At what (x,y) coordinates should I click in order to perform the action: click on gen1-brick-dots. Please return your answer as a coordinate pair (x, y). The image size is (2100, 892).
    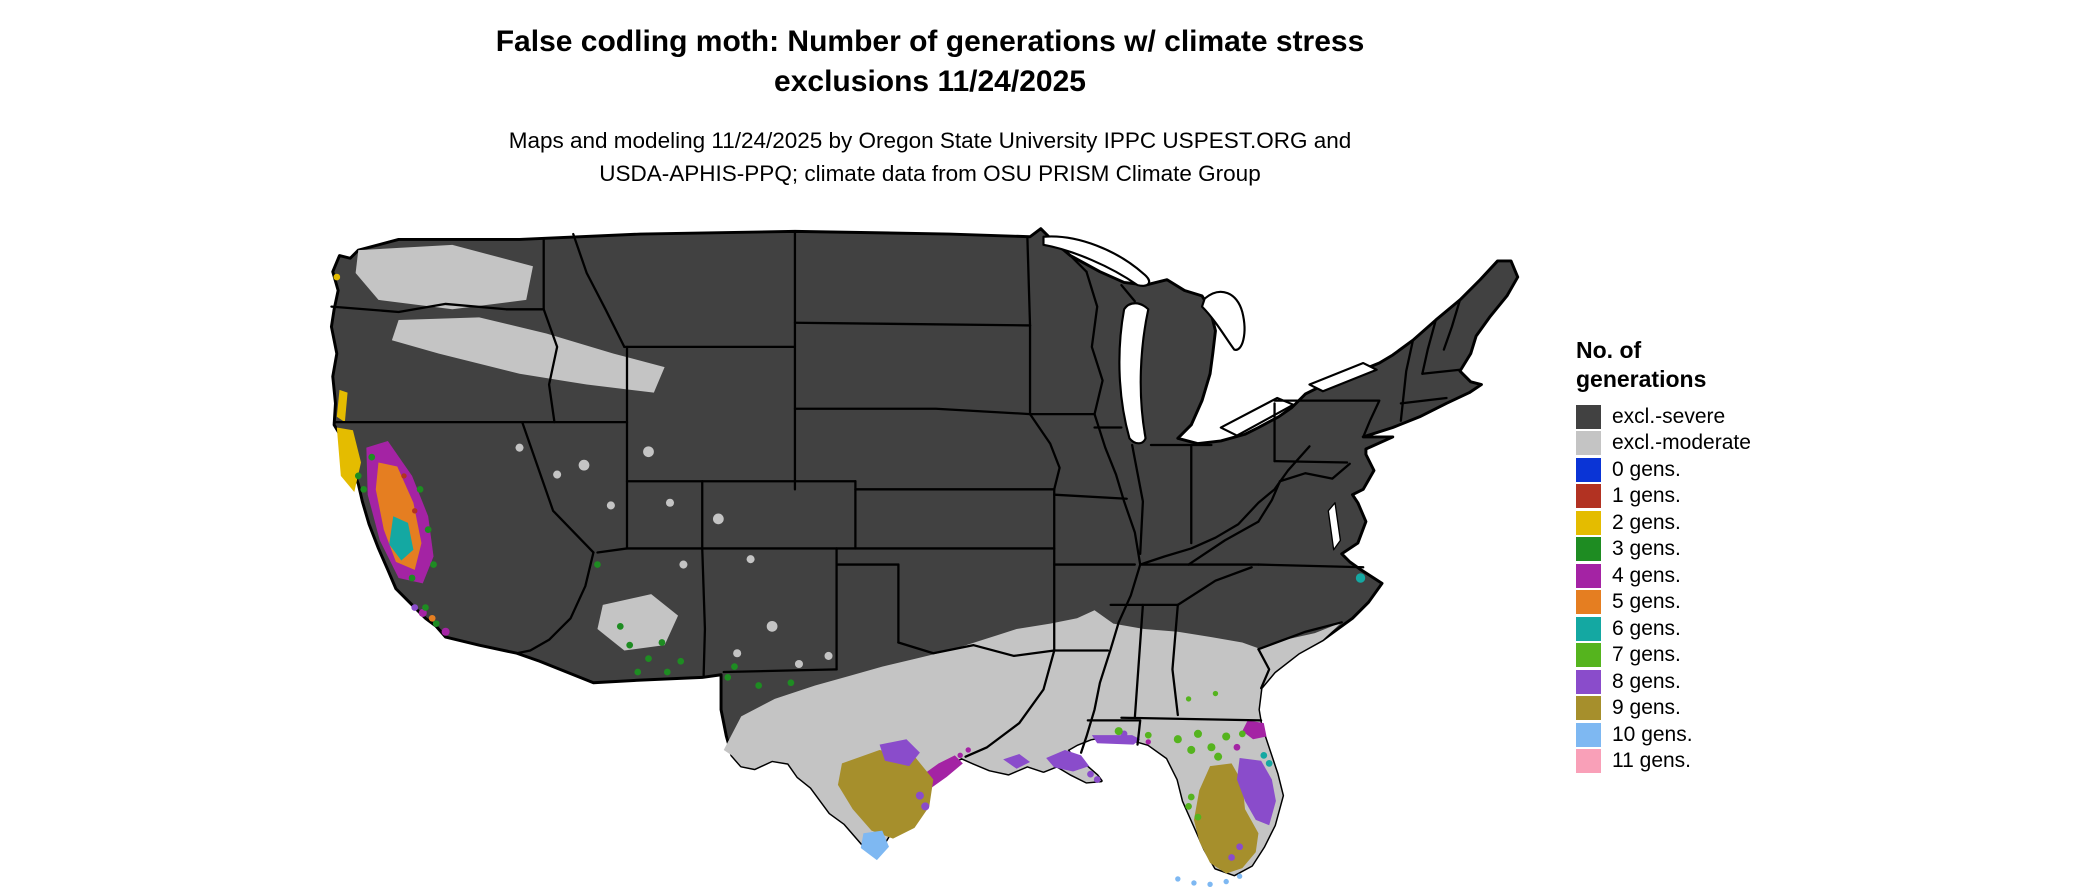
    Looking at the image, I should click on (409, 493).